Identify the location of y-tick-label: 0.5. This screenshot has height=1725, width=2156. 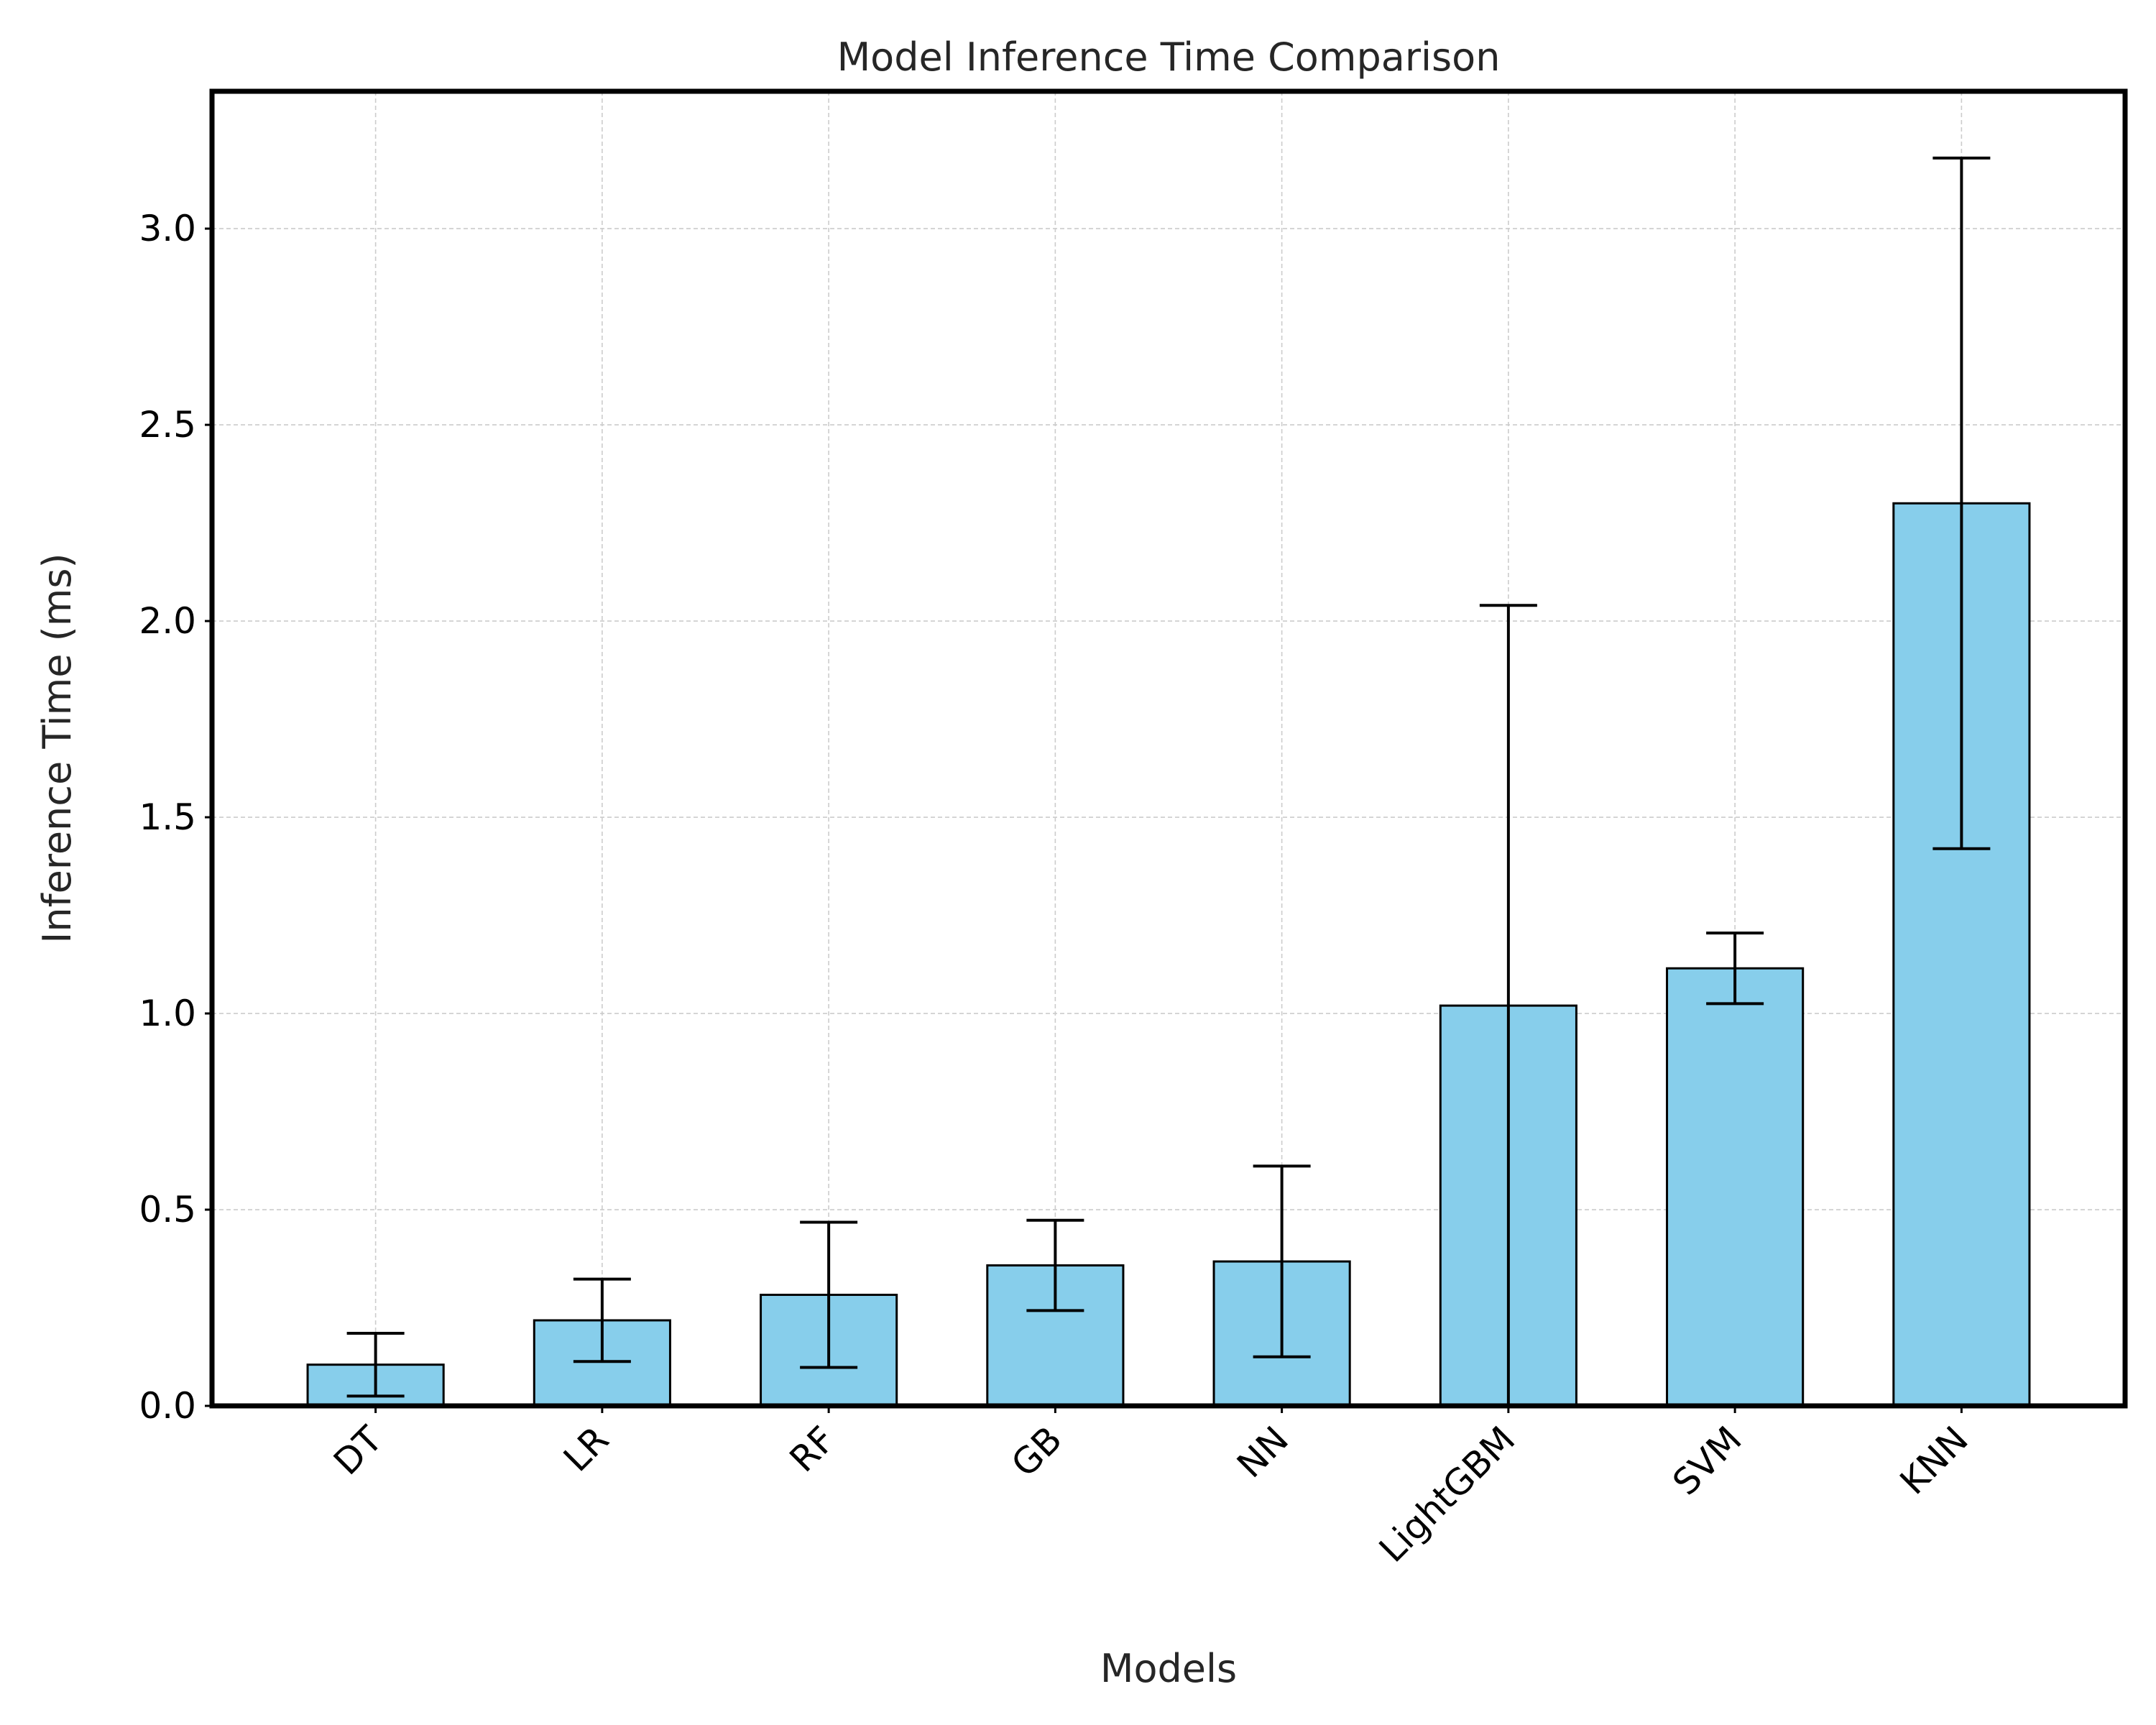
(167, 1209).